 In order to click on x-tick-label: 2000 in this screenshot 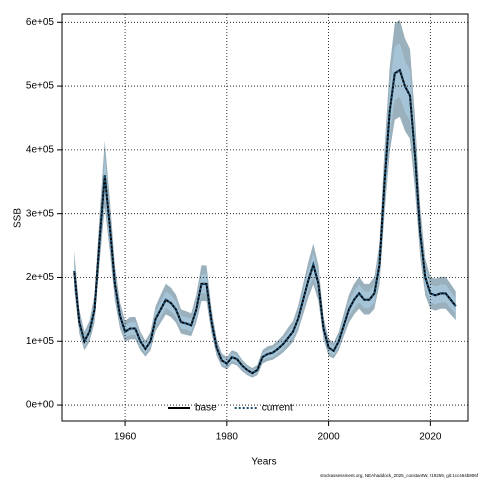, I will do `click(328, 437)`.